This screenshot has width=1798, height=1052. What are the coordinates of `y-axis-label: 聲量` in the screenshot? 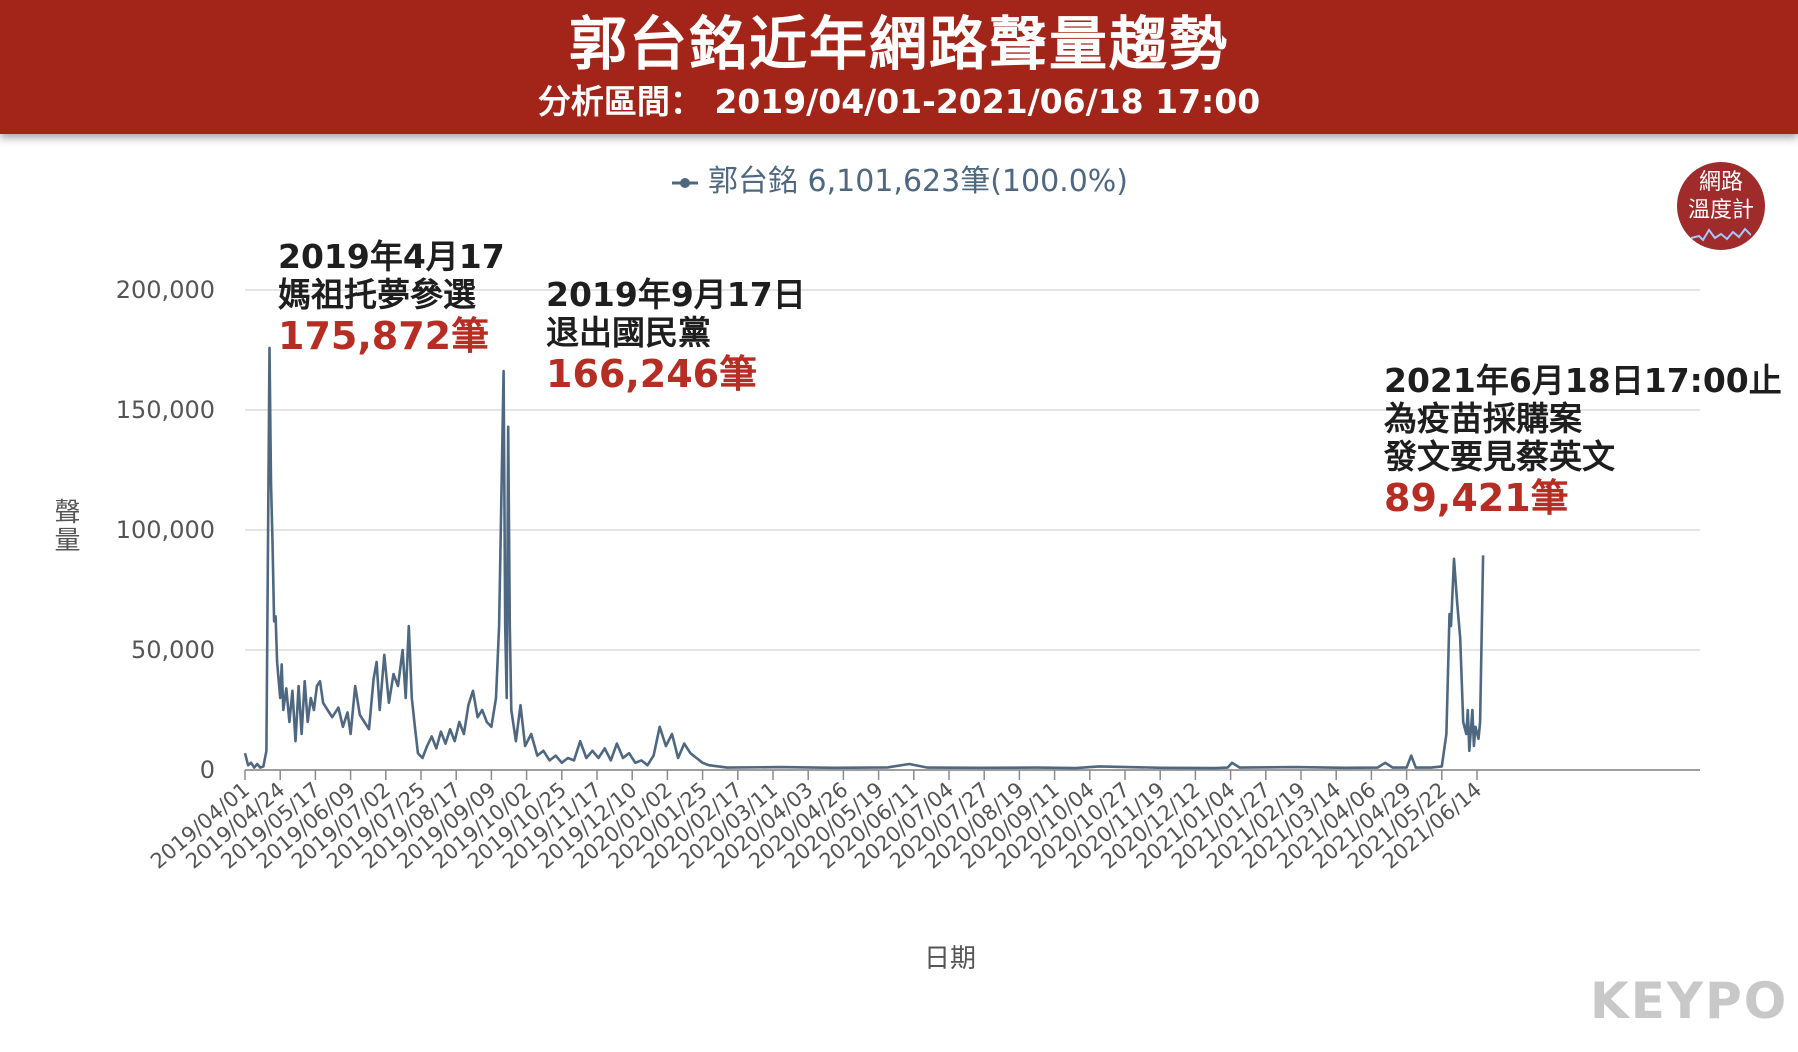 It's located at (65, 526).